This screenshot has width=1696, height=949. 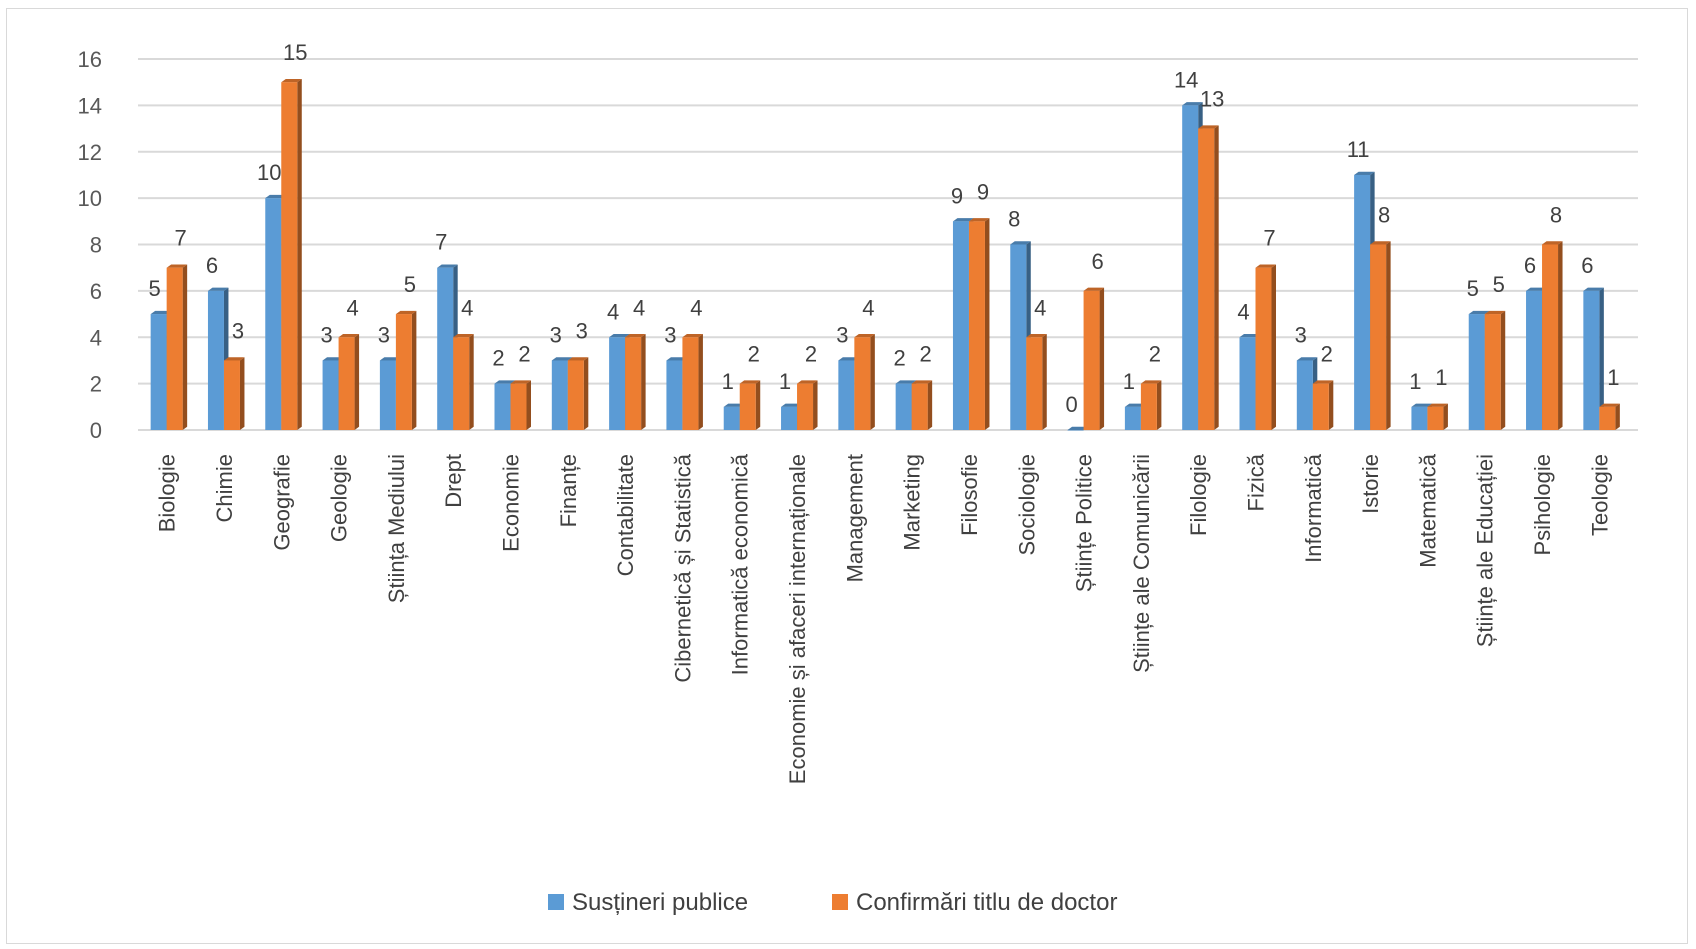 What do you see at coordinates (797, 619) in the screenshot?
I see `category-label: Economie și afaceri internaționale` at bounding box center [797, 619].